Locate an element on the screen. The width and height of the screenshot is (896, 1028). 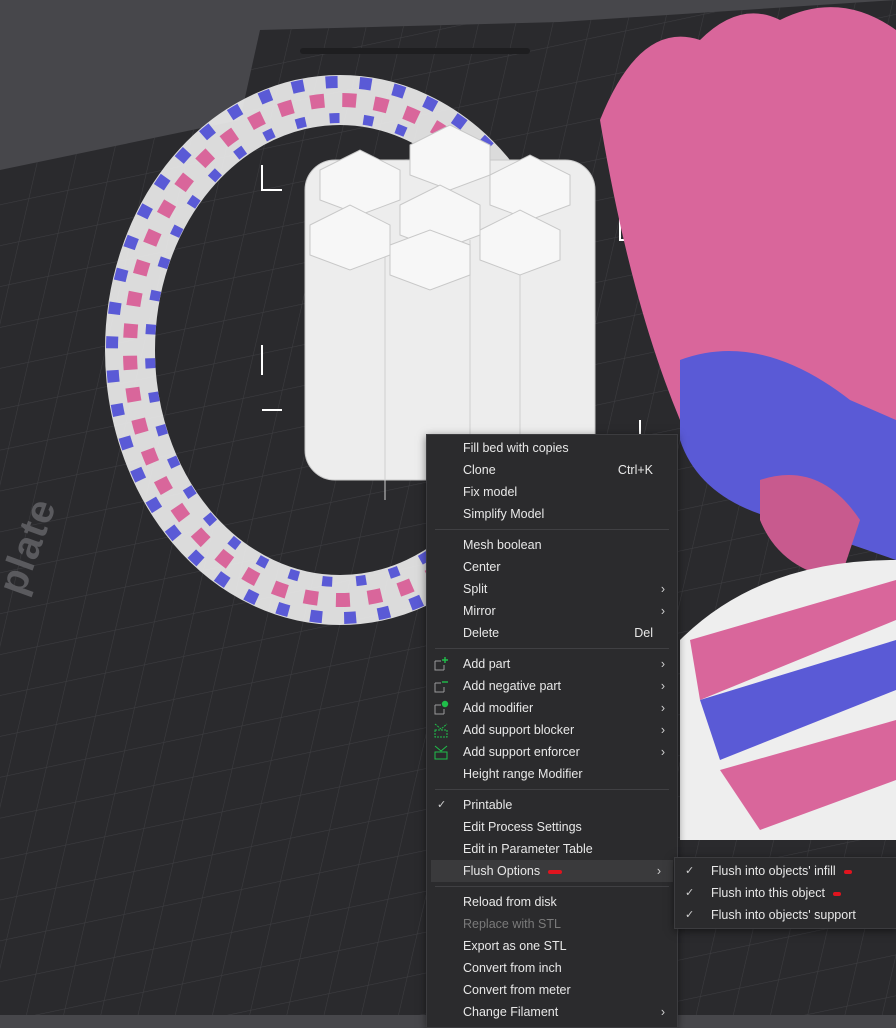
submenu-item-flush-into-this-object: ✓ Flush into this object is located at coordinates (785, 893).